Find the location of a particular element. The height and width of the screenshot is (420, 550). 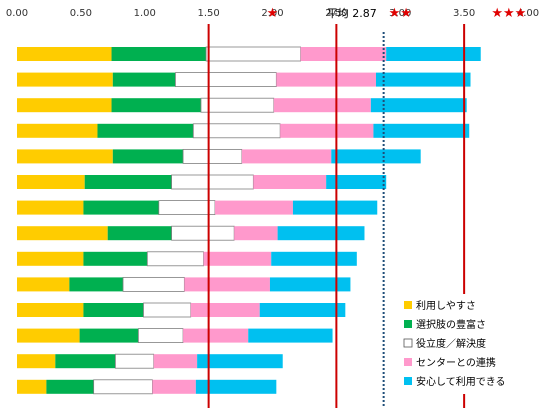

x-tick-label: 0.00 is located at coordinates (17, 13).